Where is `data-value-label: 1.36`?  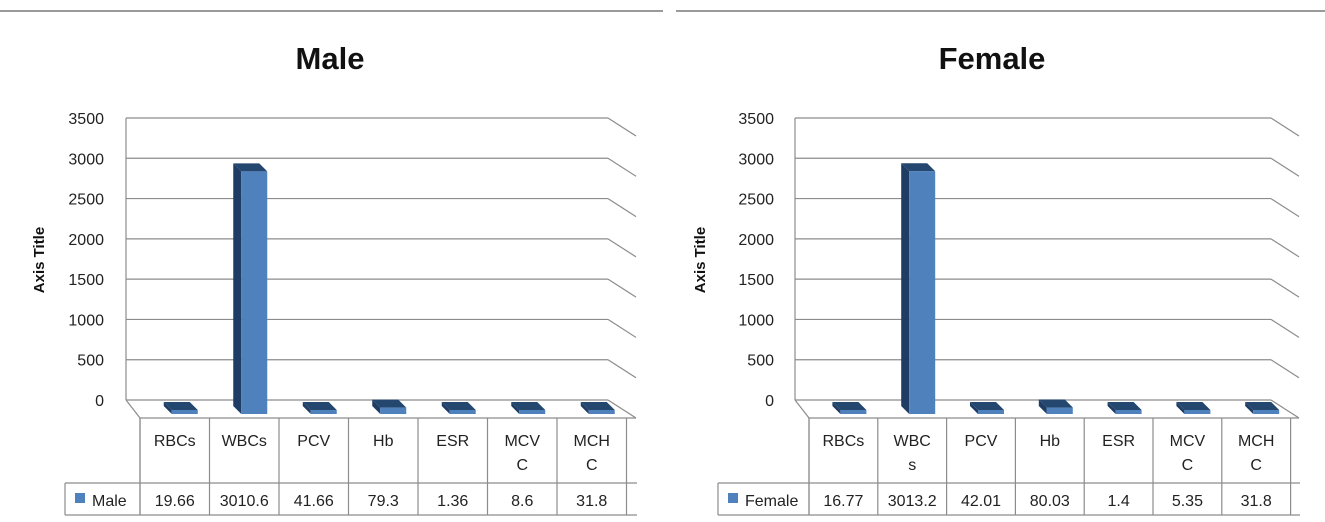 data-value-label: 1.36 is located at coordinates (452, 501).